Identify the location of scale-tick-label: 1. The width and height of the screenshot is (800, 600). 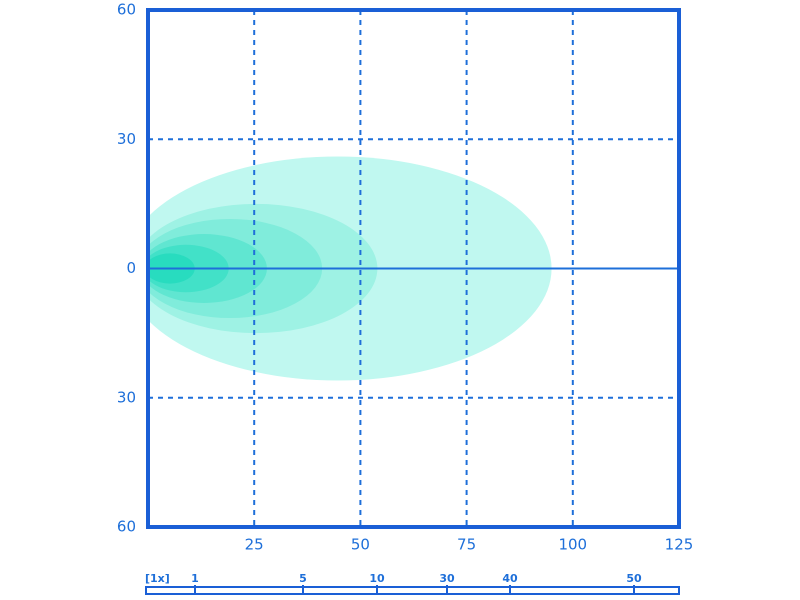
(195, 578).